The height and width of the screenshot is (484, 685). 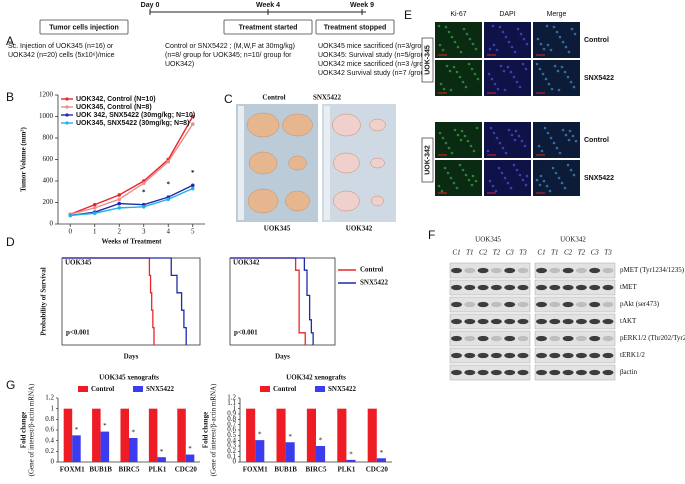 What do you see at coordinates (374, 283) in the screenshot?
I see `legend-label: SNX5422` at bounding box center [374, 283].